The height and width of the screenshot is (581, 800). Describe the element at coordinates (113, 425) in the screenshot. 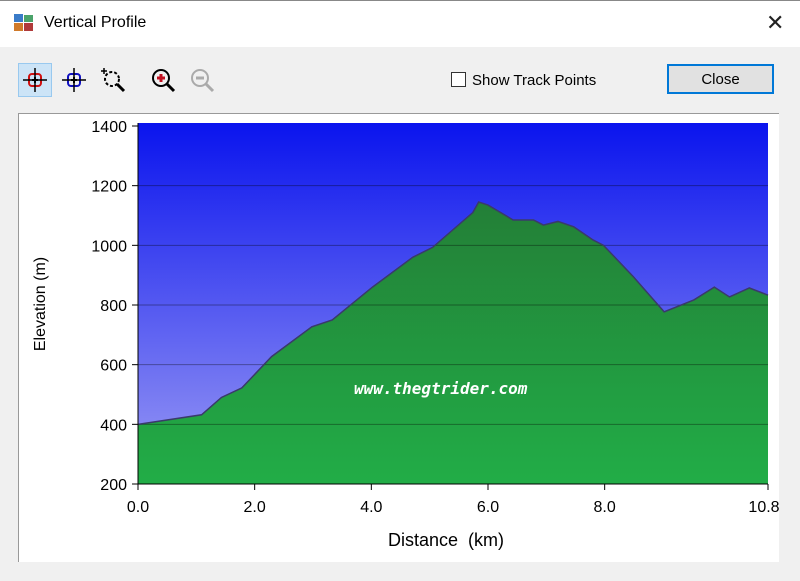

I see `y-tick-label: 400` at that location.